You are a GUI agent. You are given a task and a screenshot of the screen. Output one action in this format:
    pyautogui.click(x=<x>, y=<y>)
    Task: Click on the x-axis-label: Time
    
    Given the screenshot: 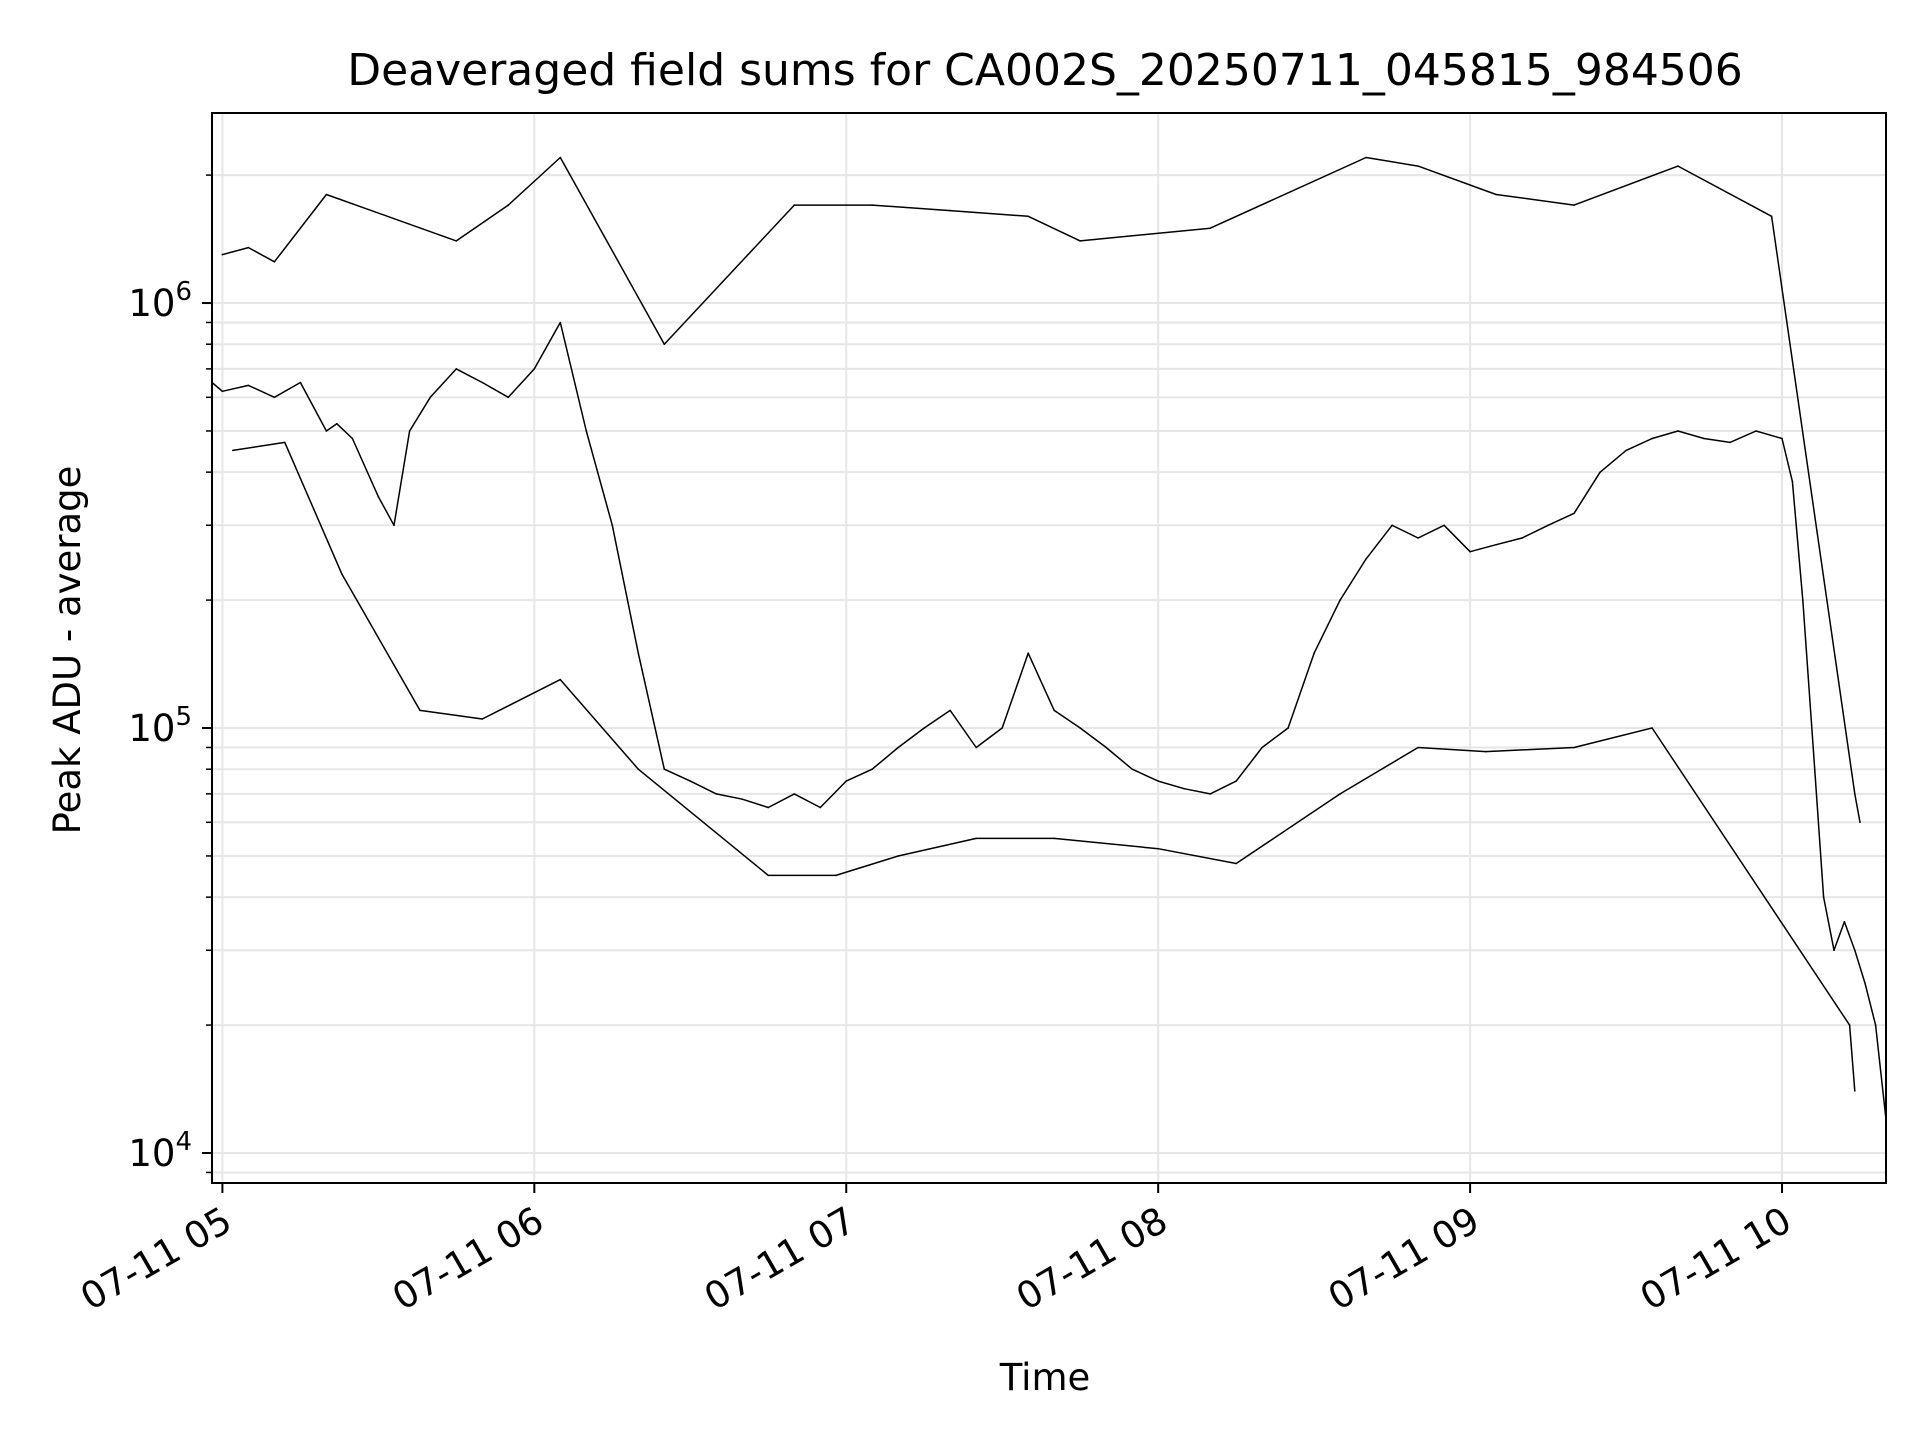 What is the action you would take?
    pyautogui.click(x=1045, y=1377)
    